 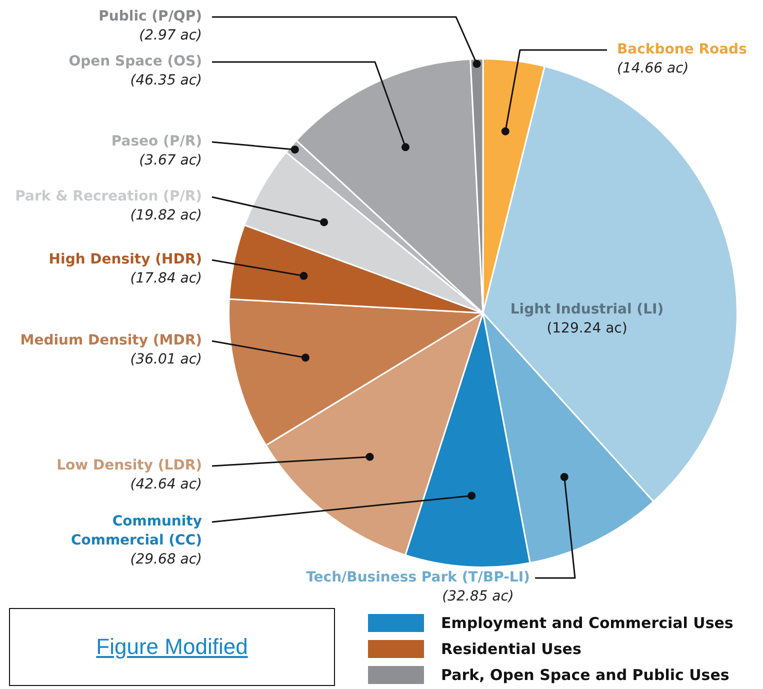 What do you see at coordinates (478, 596) in the screenshot?
I see `data-label: (32.85 ac)` at bounding box center [478, 596].